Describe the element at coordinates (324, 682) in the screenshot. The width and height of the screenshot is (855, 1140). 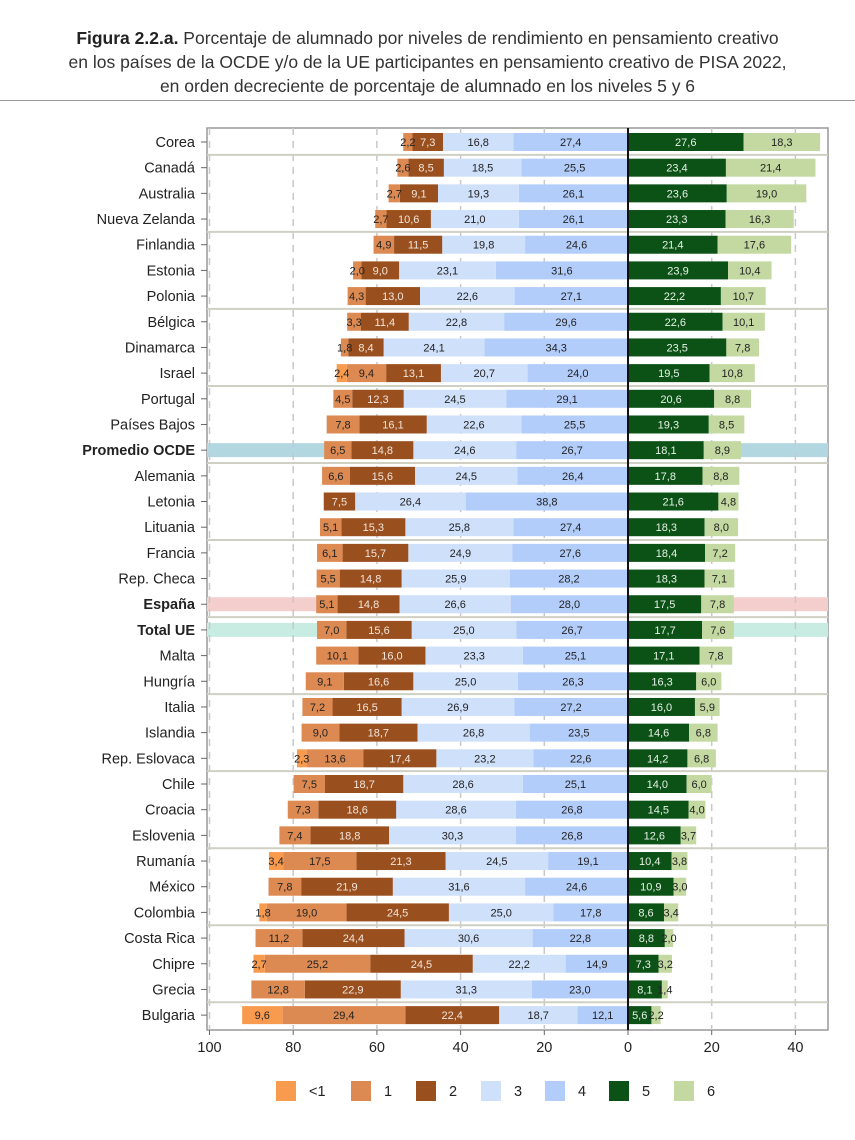
I see `data-label: 9,1` at that location.